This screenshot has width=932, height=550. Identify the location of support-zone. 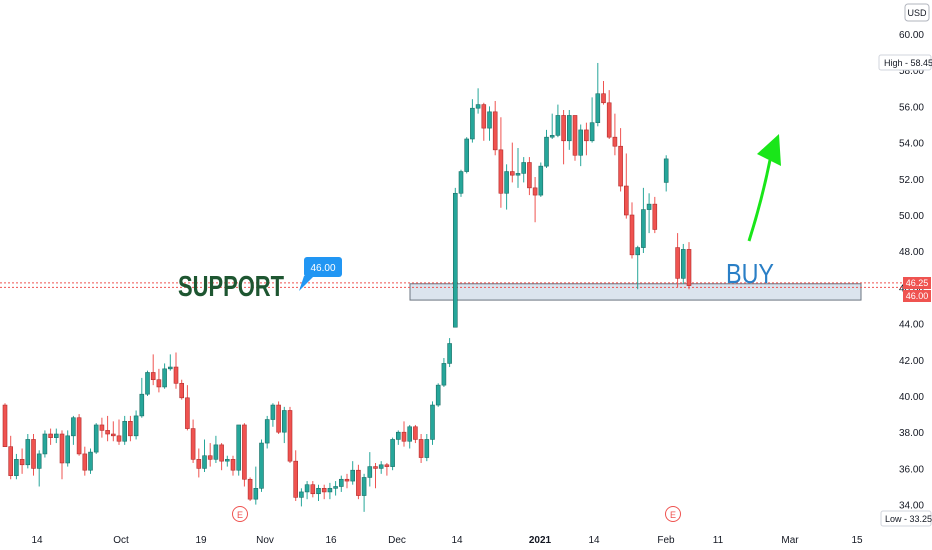
(635, 292).